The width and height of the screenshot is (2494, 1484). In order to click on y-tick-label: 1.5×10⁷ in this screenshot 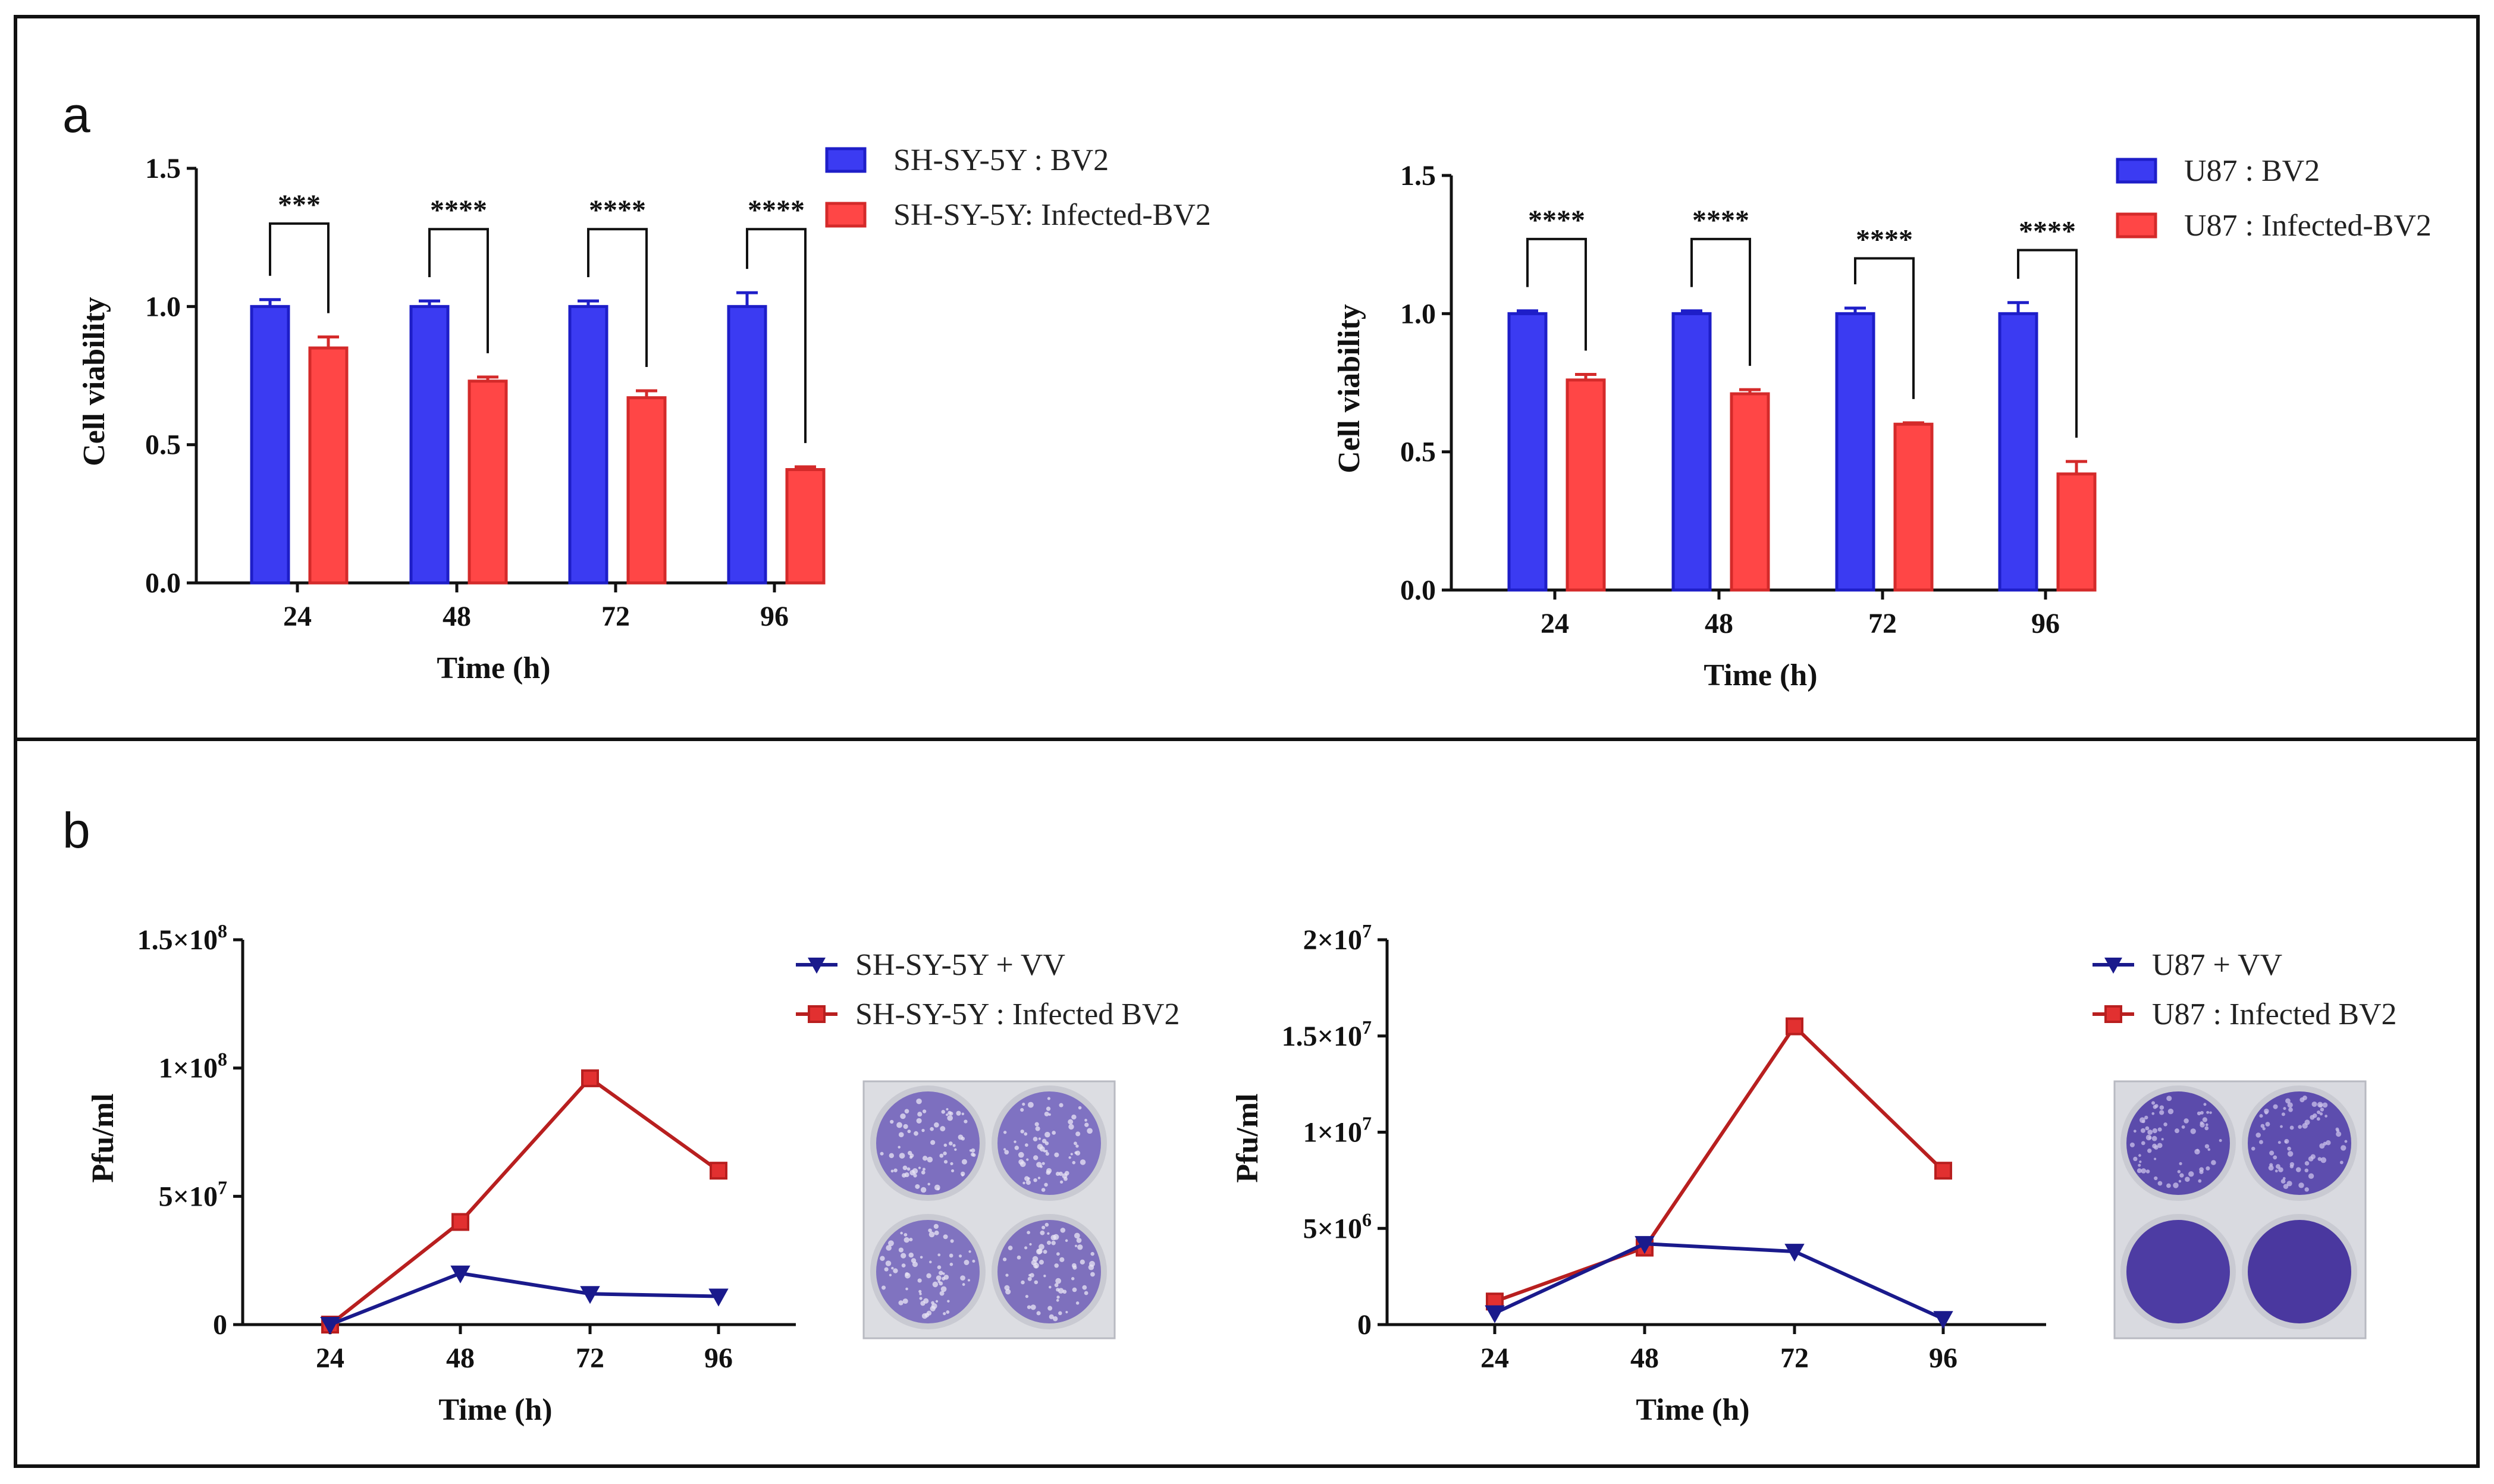, I will do `click(1327, 1034)`.